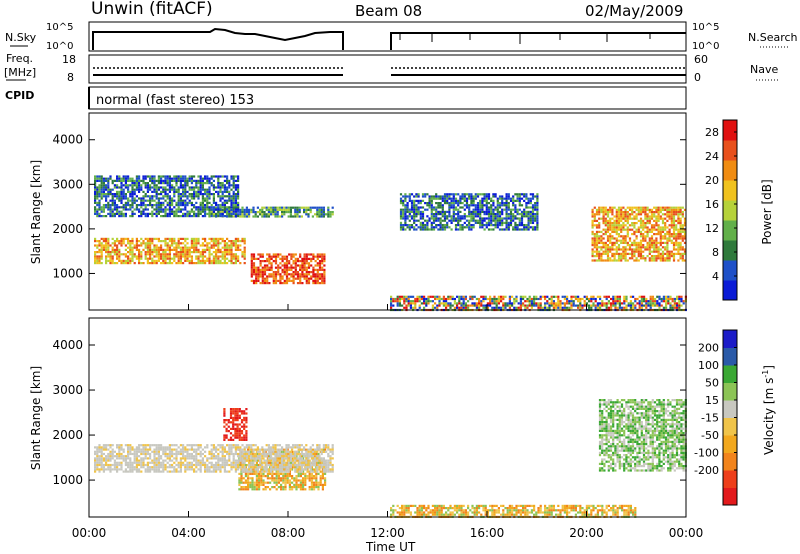 This screenshot has width=800, height=554. I want to click on power-colorbar-swatch, so click(730, 250).